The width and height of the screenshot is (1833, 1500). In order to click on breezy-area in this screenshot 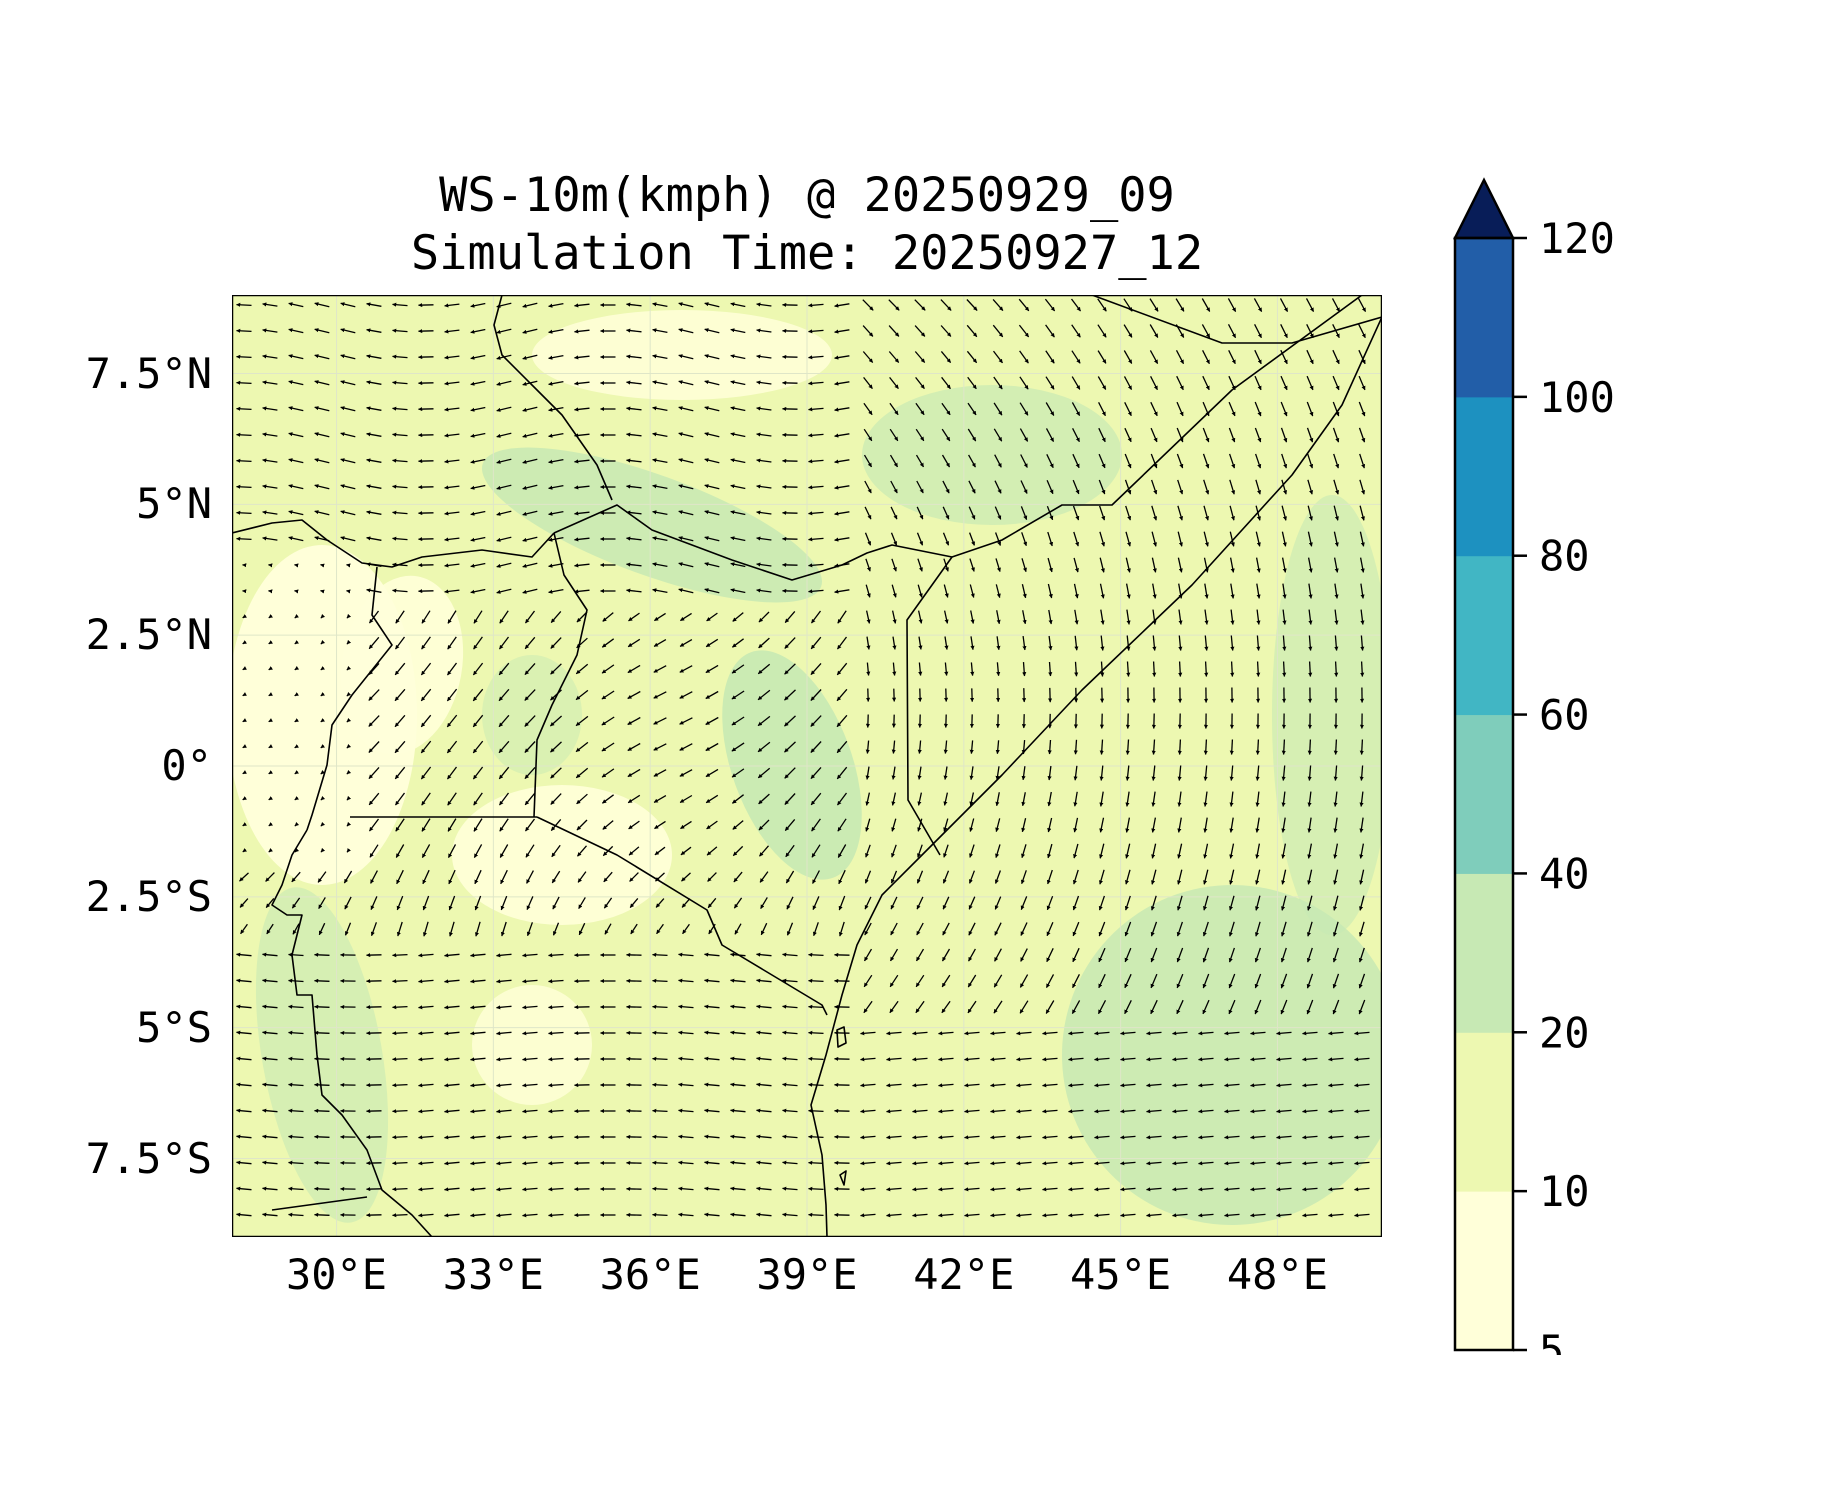, I will do `click(1222, 1055)`.